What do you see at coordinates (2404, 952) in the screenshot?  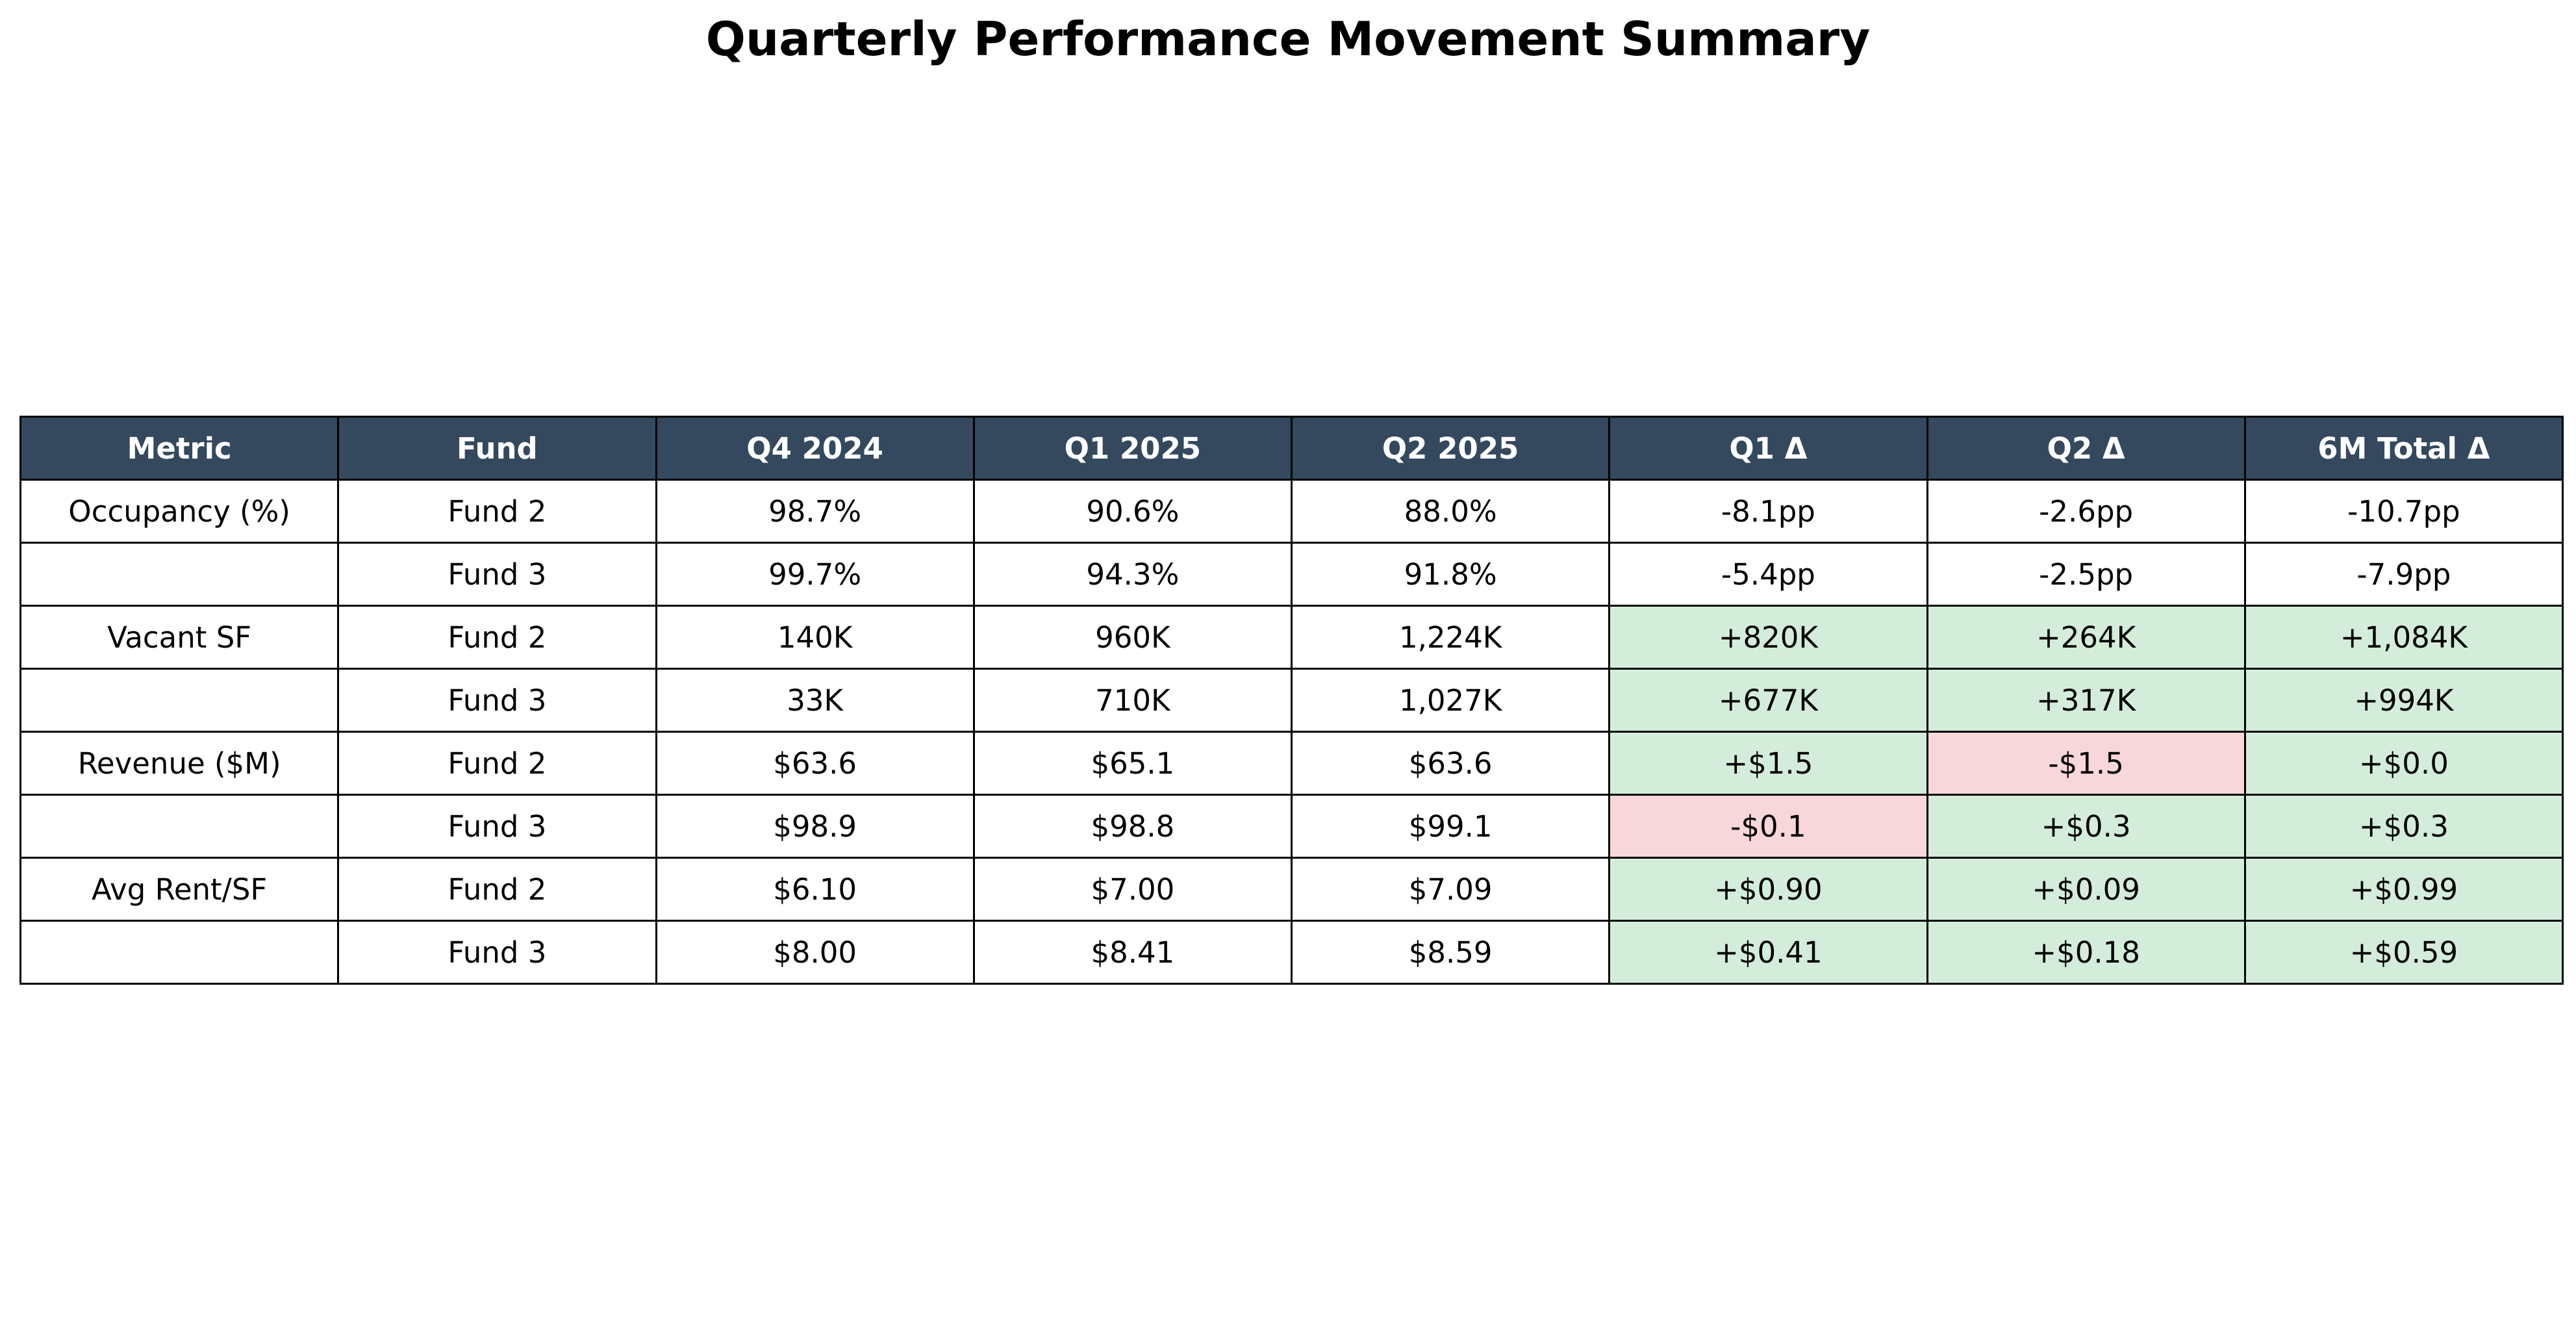 I see `table-cell: +$0.59` at bounding box center [2404, 952].